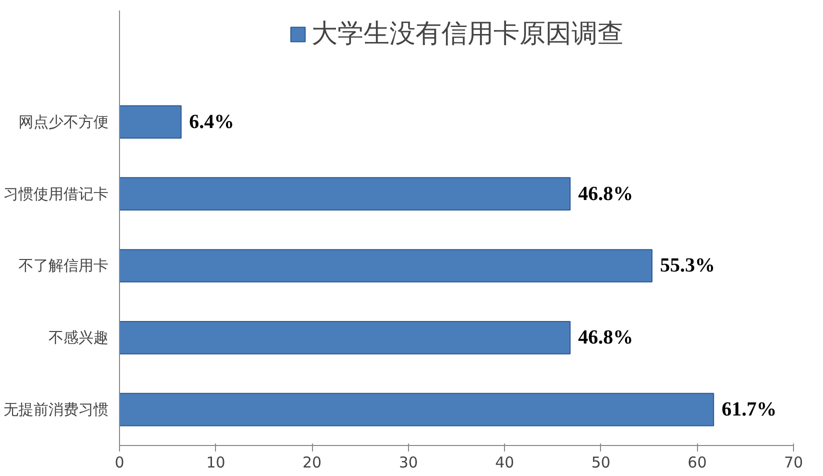 Image resolution: width=823 pixels, height=476 pixels. I want to click on data-label: 61.7%, so click(749, 409).